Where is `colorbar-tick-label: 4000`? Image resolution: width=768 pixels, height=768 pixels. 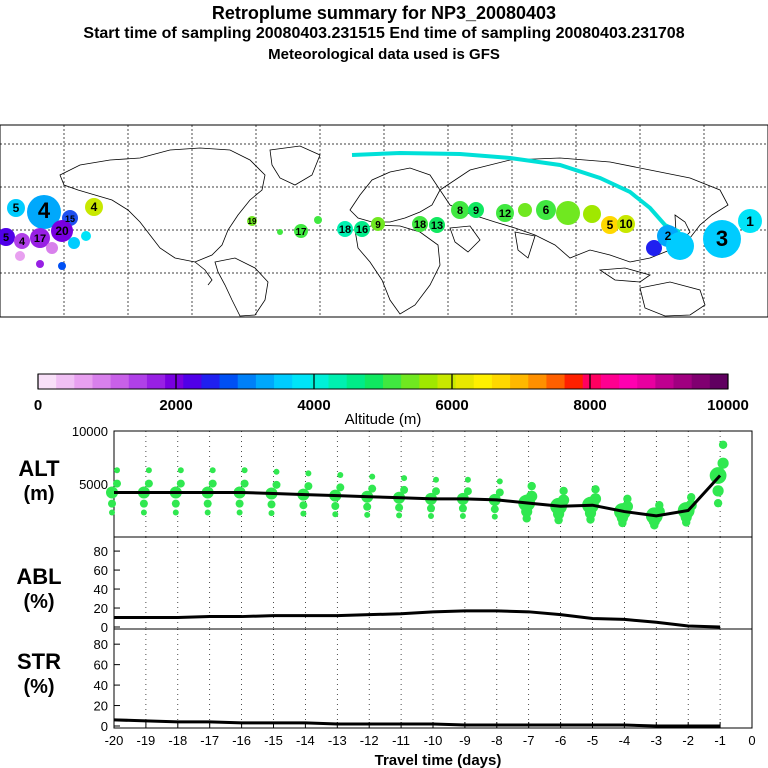 colorbar-tick-label: 4000 is located at coordinates (313, 405).